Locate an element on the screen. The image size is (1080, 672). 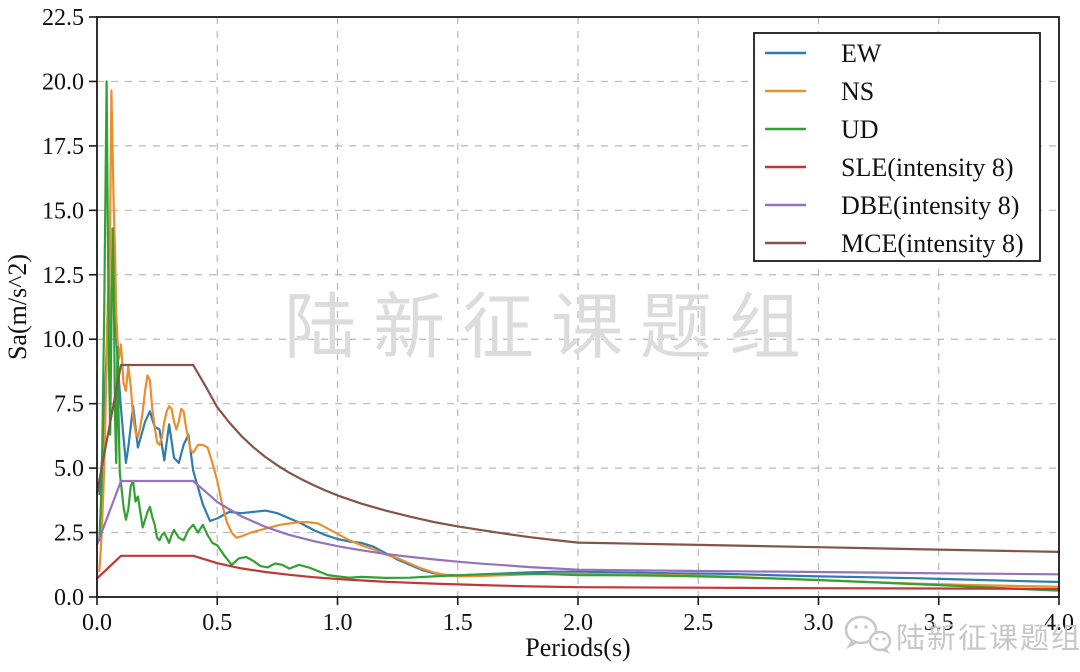
y-tick-label: 2.5 is located at coordinates (69, 534).